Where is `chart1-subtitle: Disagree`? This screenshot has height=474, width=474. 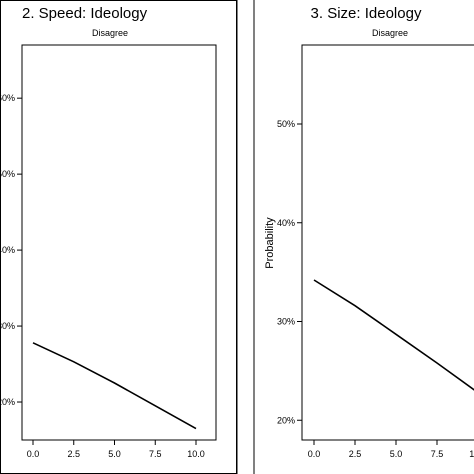
chart1-subtitle: Disagree is located at coordinates (110, 33).